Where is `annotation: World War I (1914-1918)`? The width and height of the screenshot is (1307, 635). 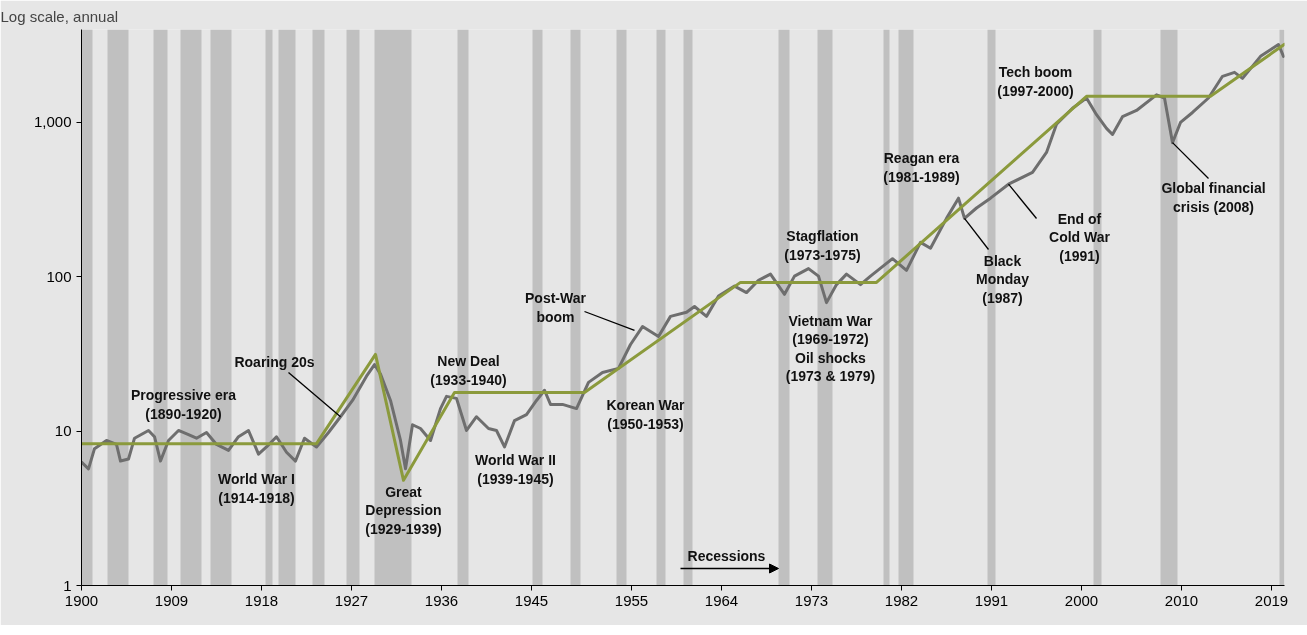
annotation: World War I (1914-1918) is located at coordinates (256, 488).